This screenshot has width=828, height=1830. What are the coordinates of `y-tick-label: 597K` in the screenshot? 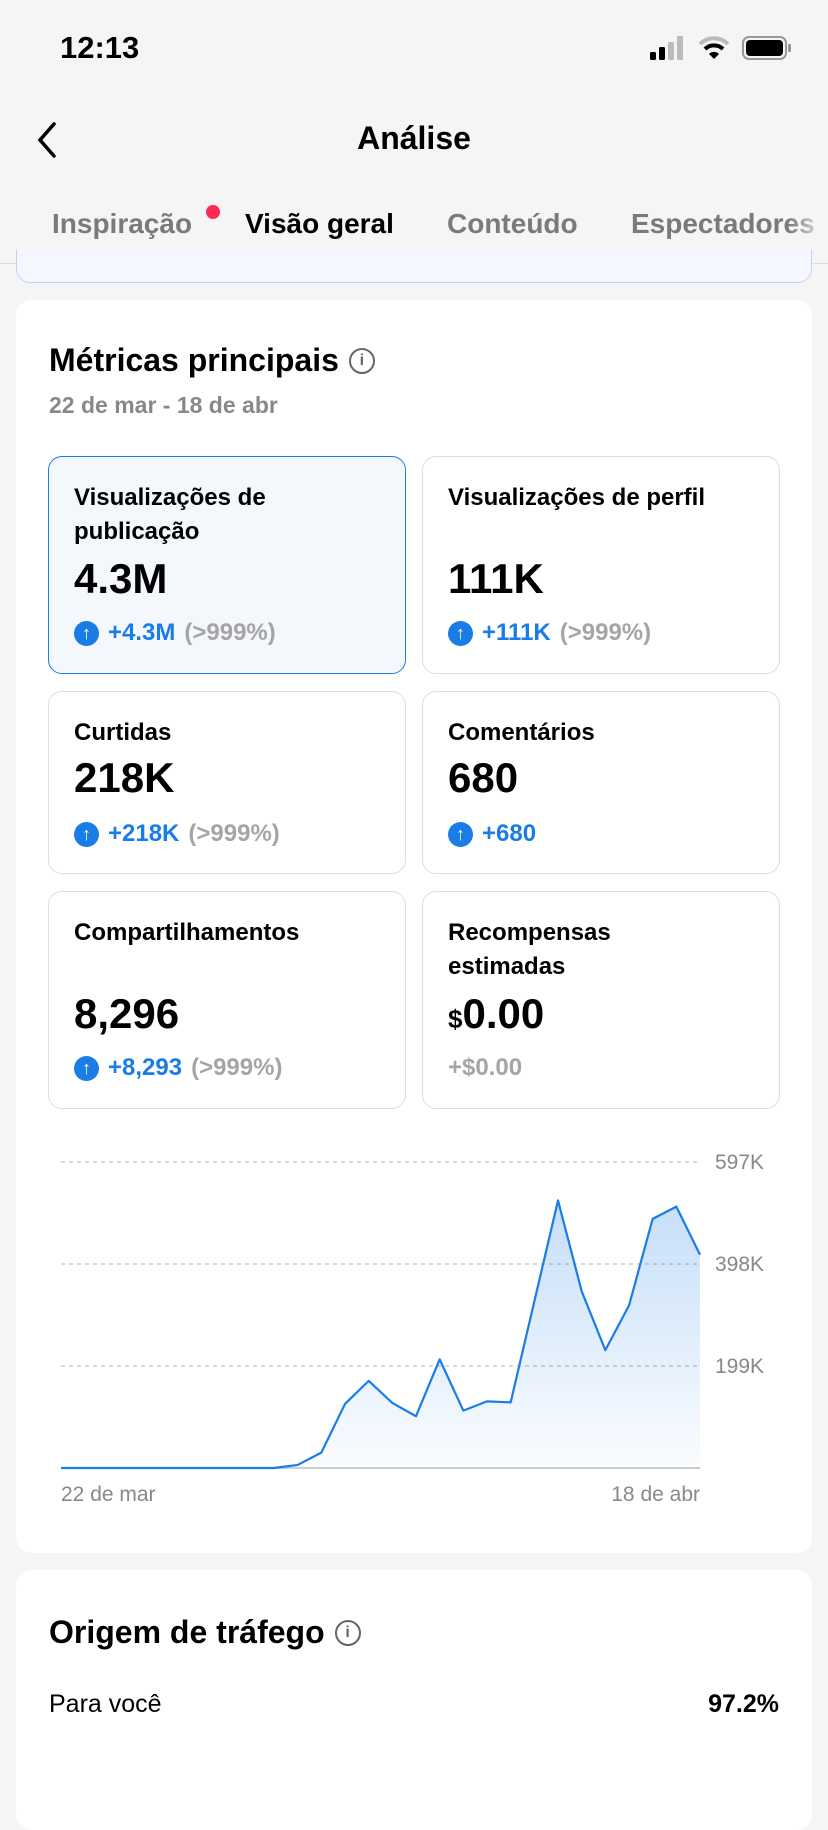 It's located at (739, 1162).